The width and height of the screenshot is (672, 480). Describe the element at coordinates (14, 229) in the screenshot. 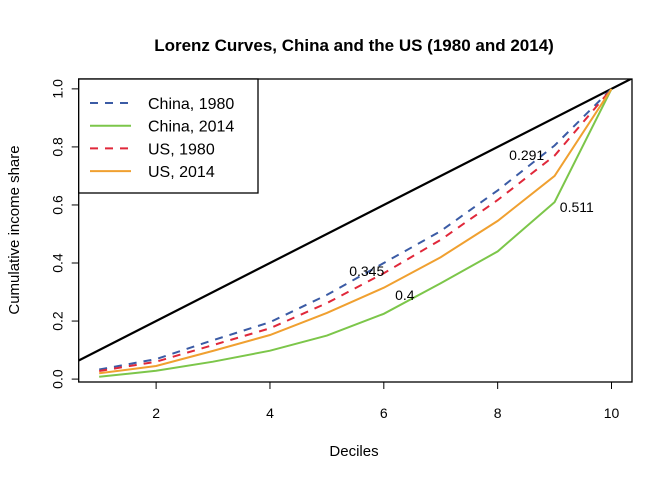

I see `y-axis-label: Cumulative income share` at that location.